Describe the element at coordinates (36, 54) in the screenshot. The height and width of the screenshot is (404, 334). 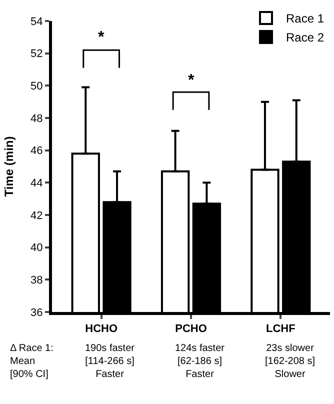
I see `y-tick-label: 52` at that location.